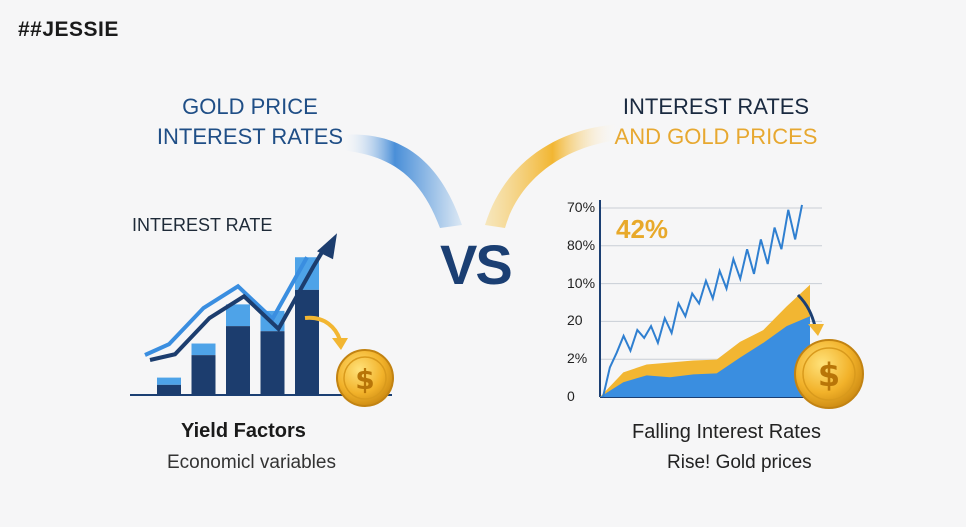  What do you see at coordinates (705, 356) in the screenshot?
I see `blue-area-series` at bounding box center [705, 356].